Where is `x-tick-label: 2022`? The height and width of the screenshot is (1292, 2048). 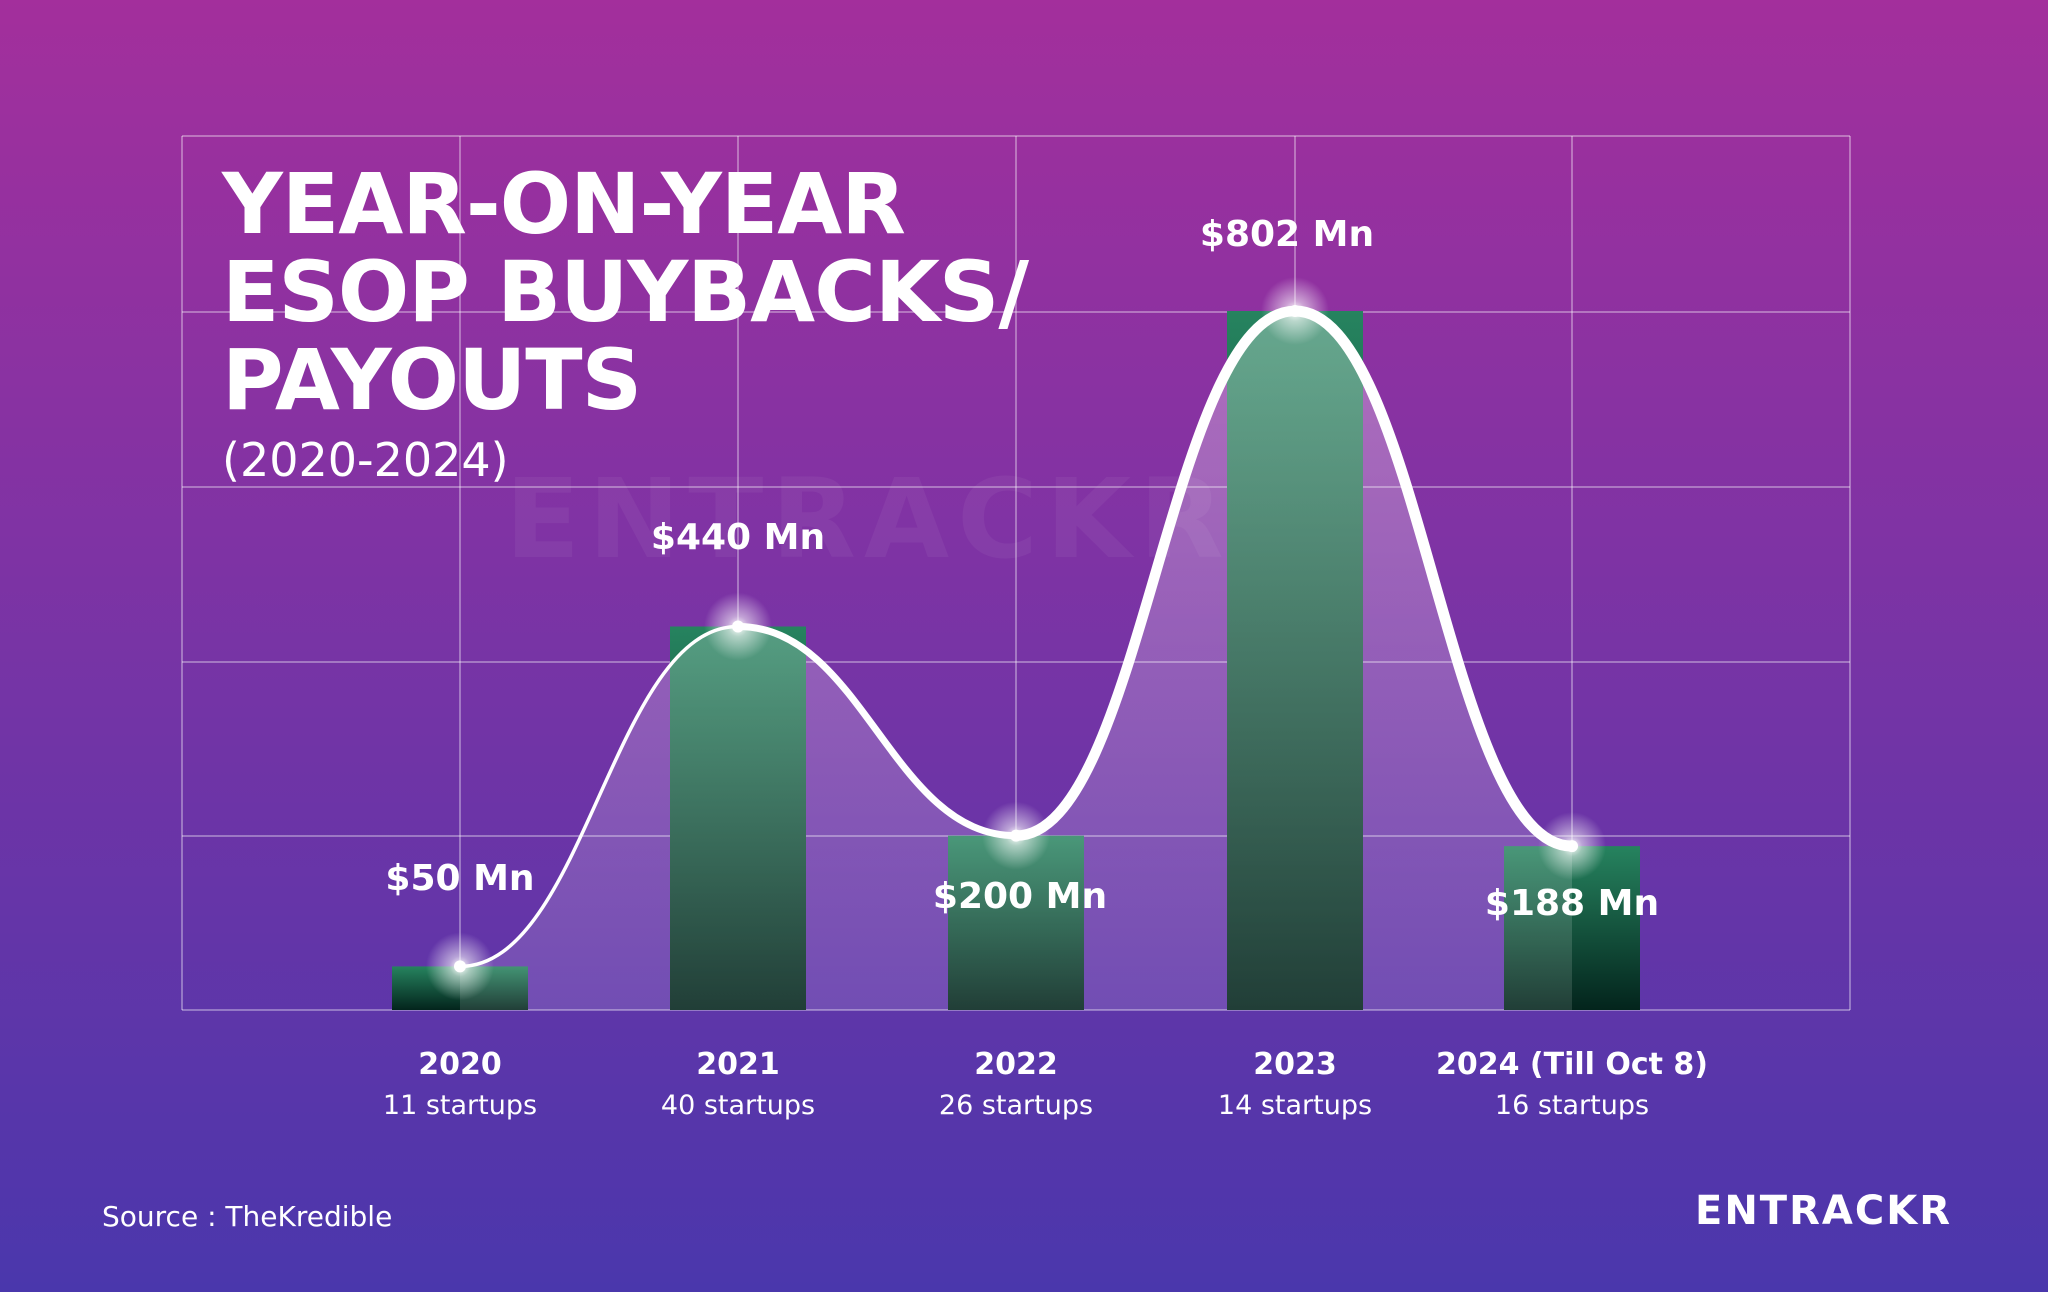 x-tick-label: 2022 is located at coordinates (1016, 1064).